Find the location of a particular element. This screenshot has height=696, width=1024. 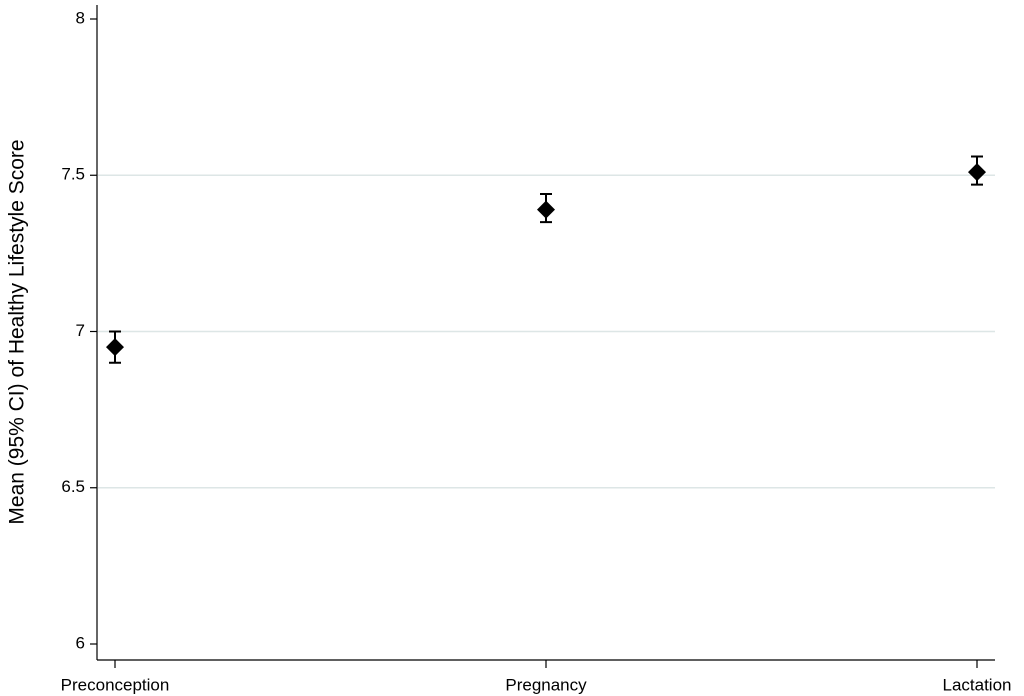

x-tick-label: Preconception is located at coordinates (115, 684).